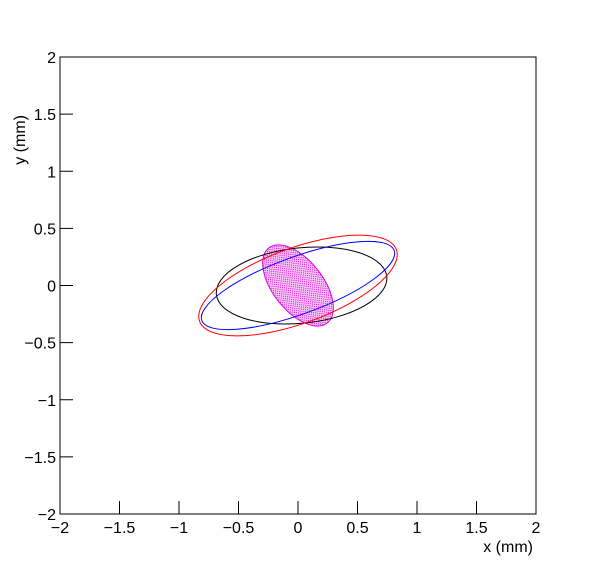  What do you see at coordinates (508, 547) in the screenshot?
I see `x-axis-title: x (mm)` at bounding box center [508, 547].